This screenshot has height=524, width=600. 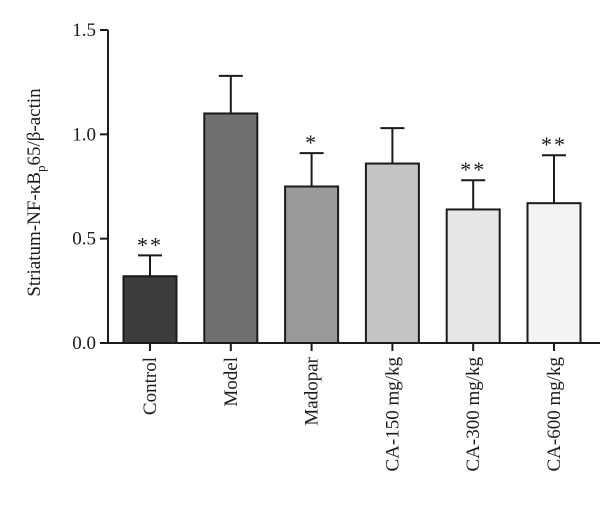 I want to click on y-tick-label: 0.0, so click(x=84, y=343).